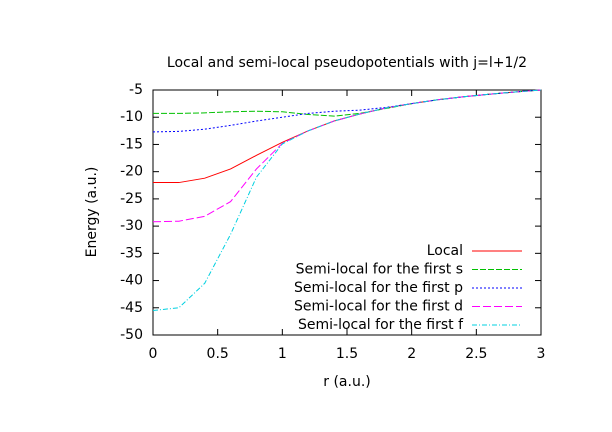 Image resolution: width=612 pixels, height=432 pixels. Describe the element at coordinates (131, 253) in the screenshot. I see `y-tick-label: -35` at that location.